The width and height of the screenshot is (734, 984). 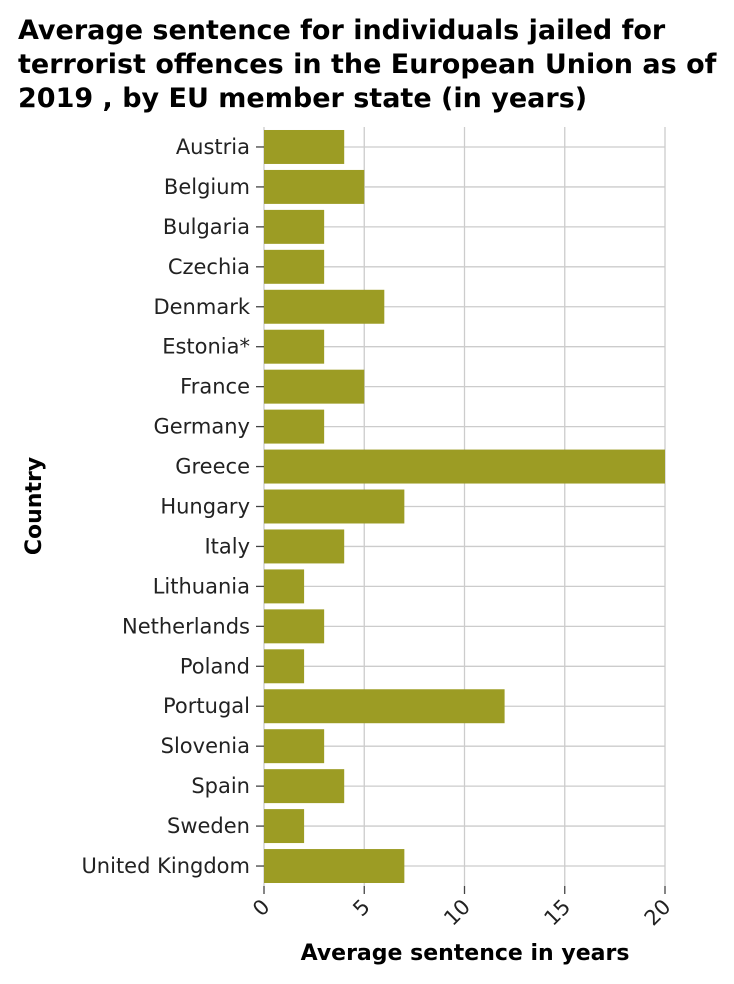 What do you see at coordinates (334, 866) in the screenshot?
I see `bar-united-kingdom` at bounding box center [334, 866].